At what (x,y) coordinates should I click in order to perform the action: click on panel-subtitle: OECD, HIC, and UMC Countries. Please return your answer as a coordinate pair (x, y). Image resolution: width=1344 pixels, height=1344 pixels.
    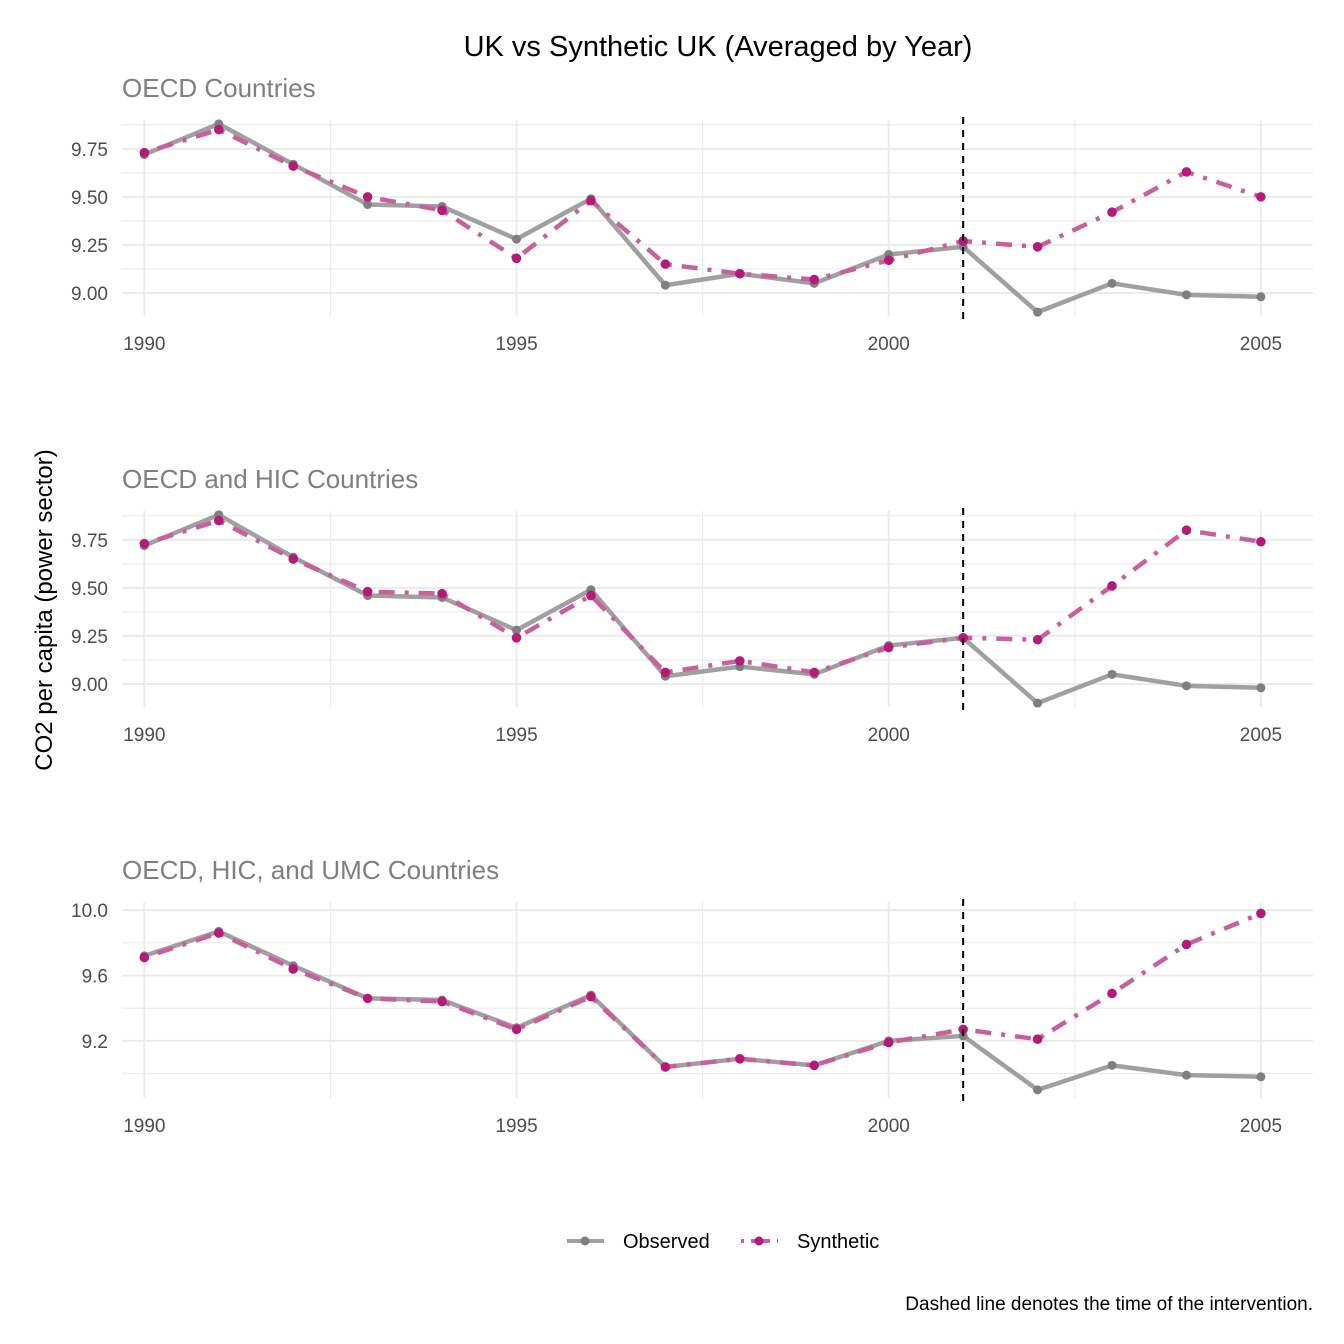
    Looking at the image, I should click on (310, 870).